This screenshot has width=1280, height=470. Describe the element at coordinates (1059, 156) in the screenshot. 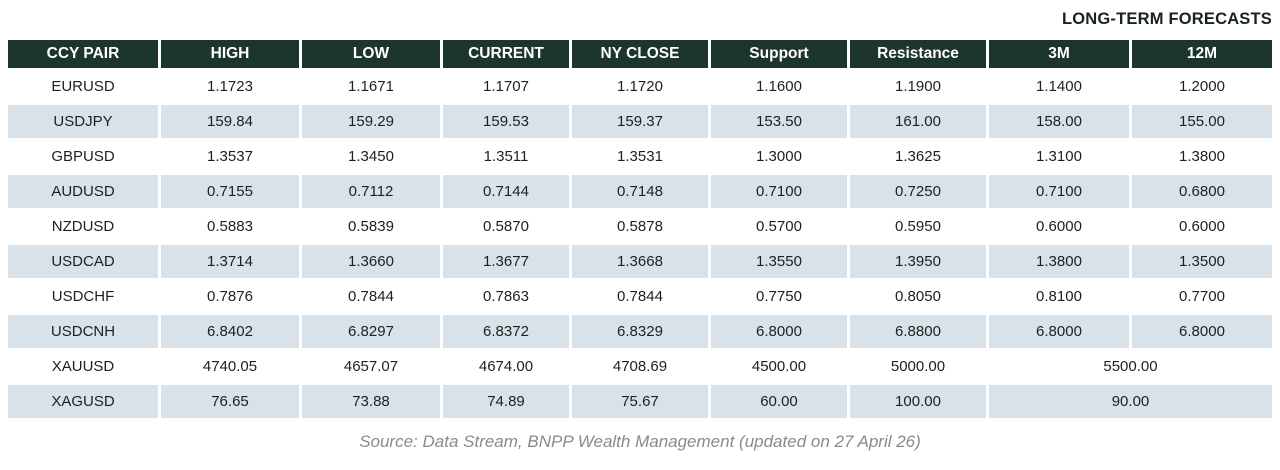

I see `value-cell: 1.3100` at that location.